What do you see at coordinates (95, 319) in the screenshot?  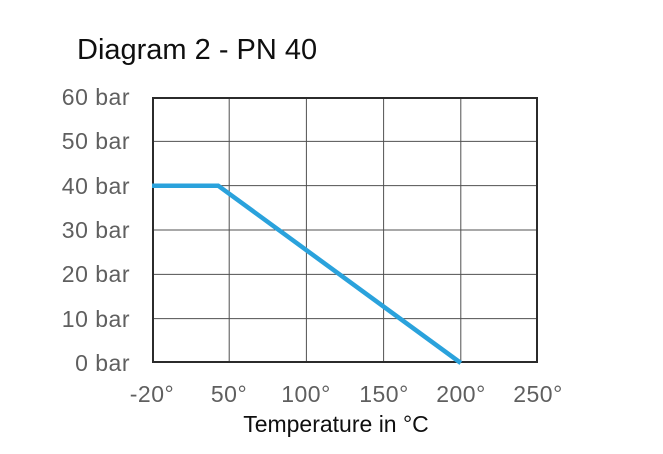 I see `y-tick-10bar: 10 bar` at bounding box center [95, 319].